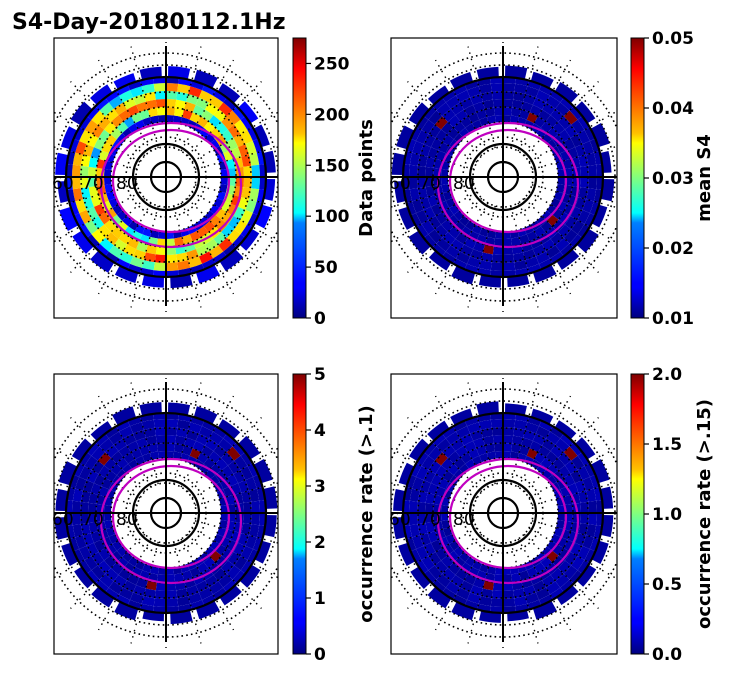  I want to click on colorbar-tick-label: 200, so click(332, 115).